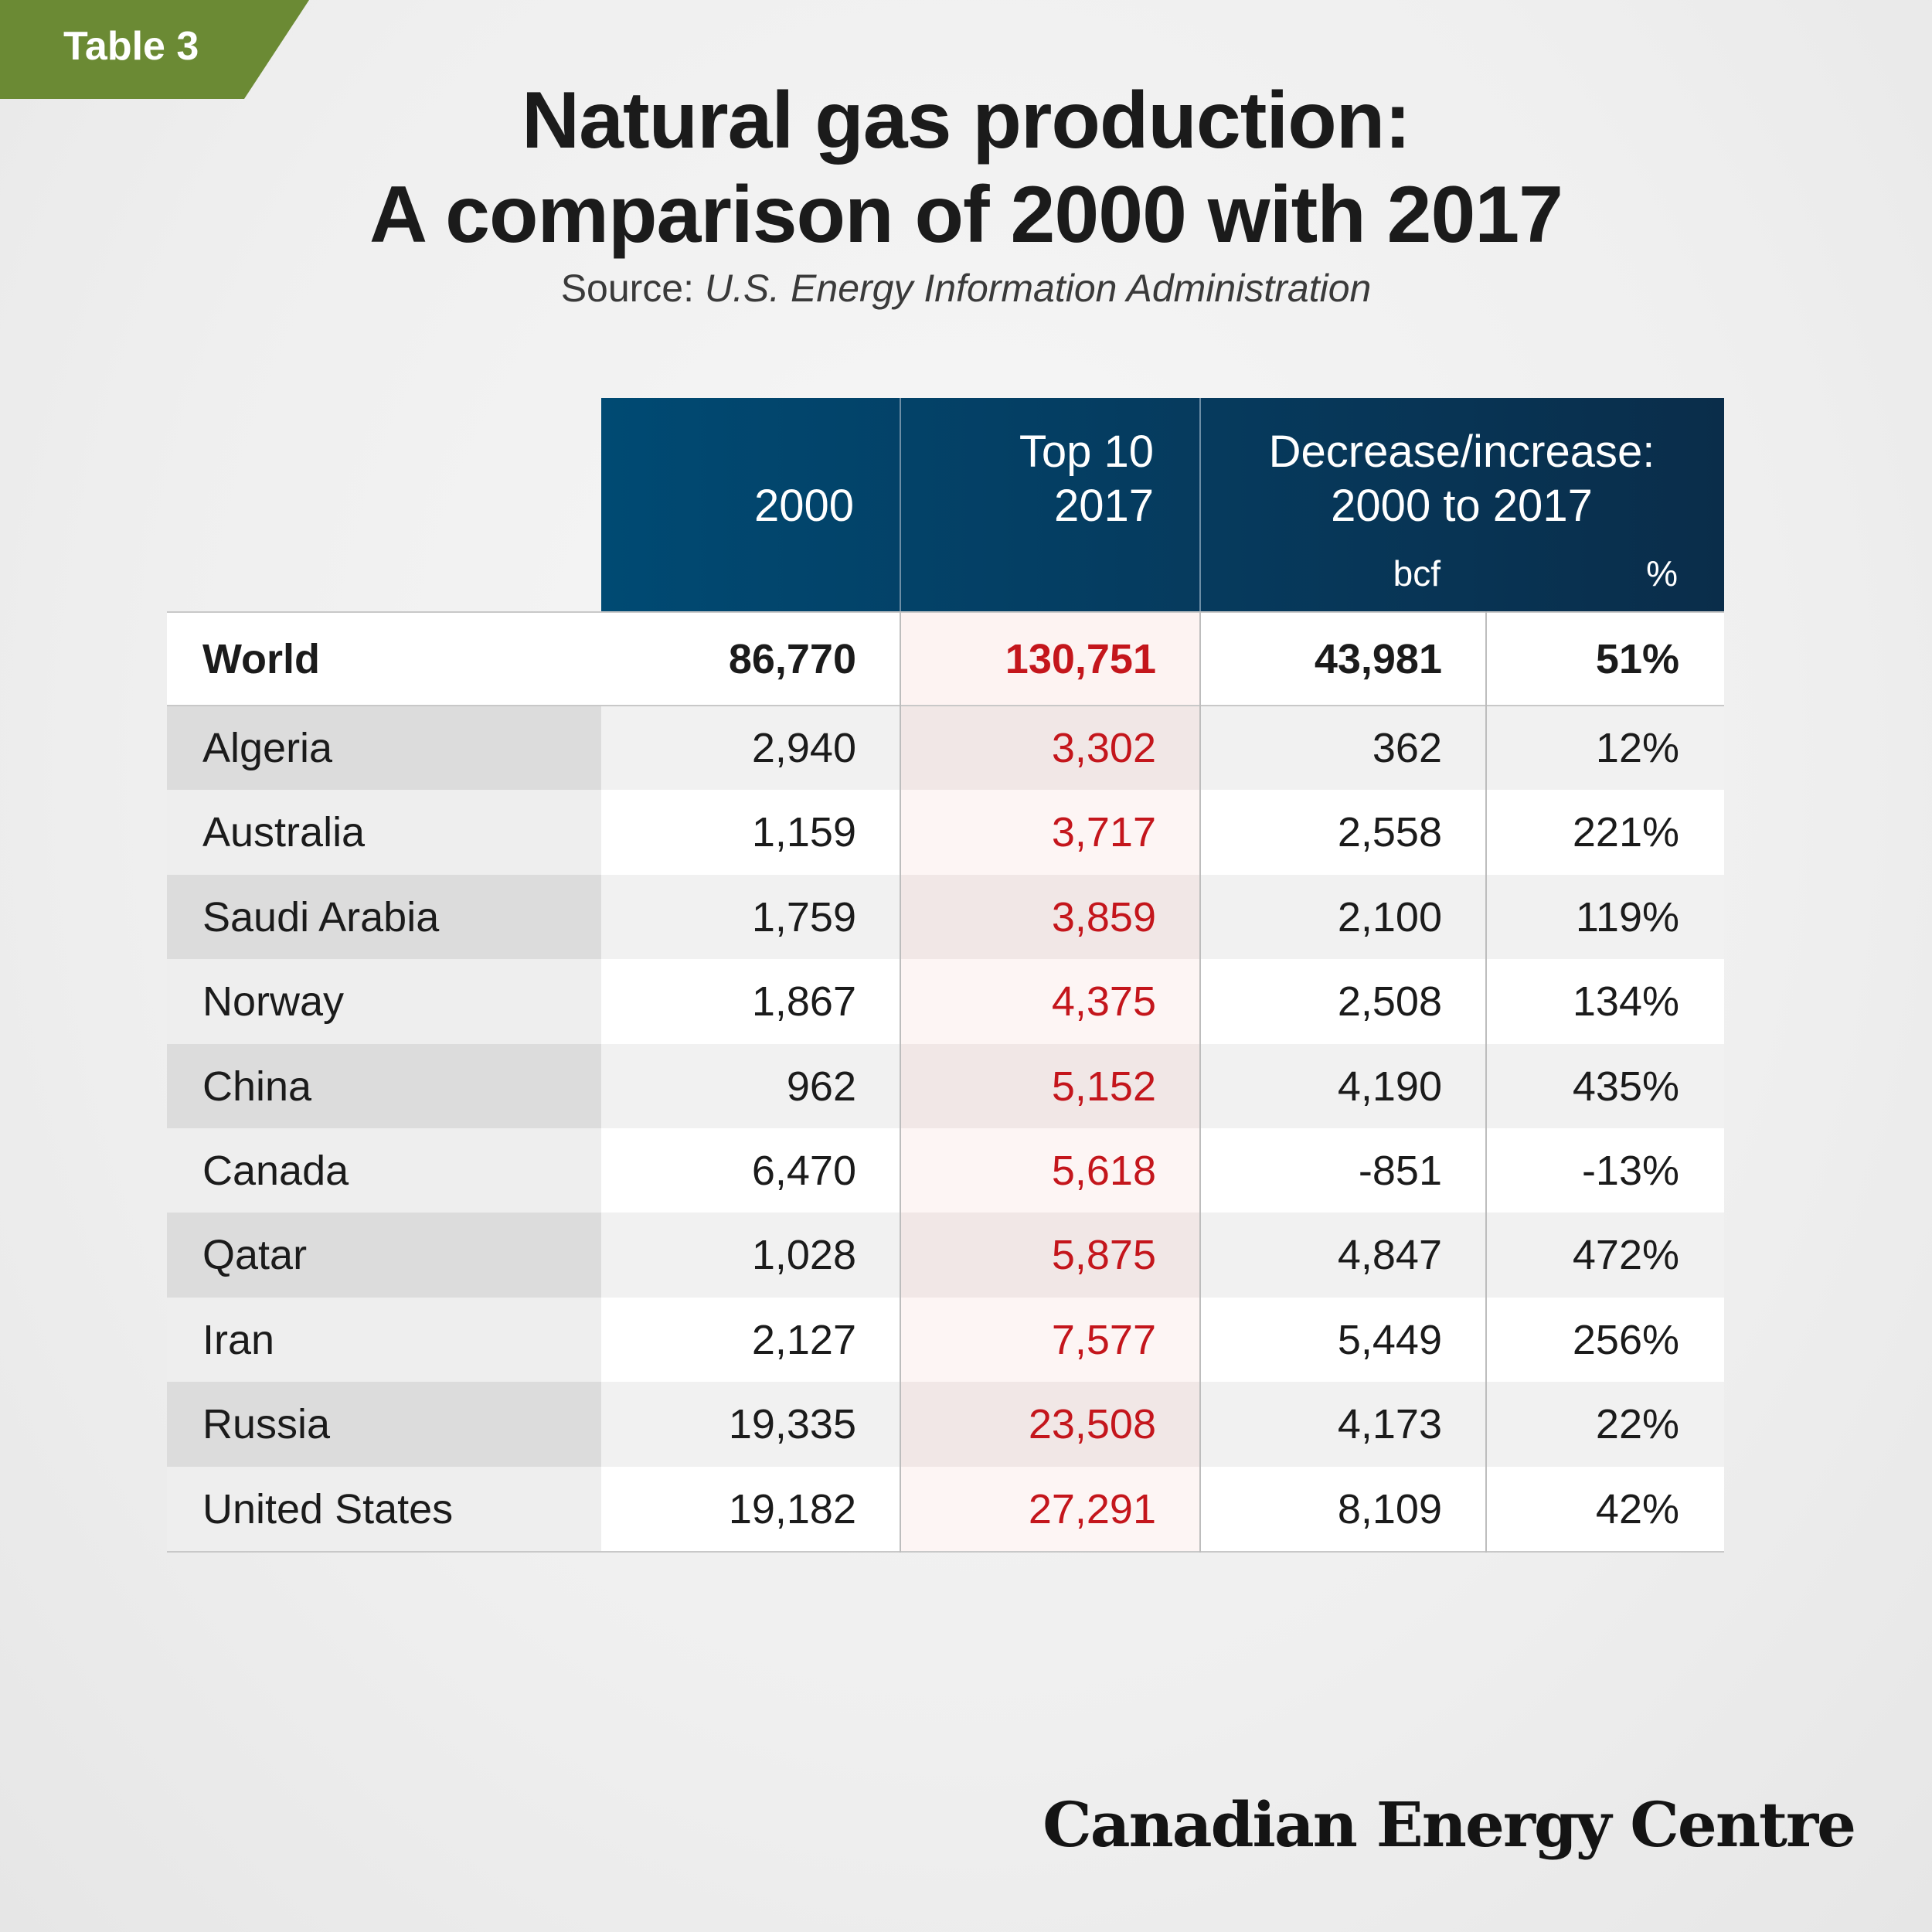 Image resolution: width=1932 pixels, height=1932 pixels. Describe the element at coordinates (1049, 917) in the screenshot. I see `value-2017-cell: 3,859` at that location.